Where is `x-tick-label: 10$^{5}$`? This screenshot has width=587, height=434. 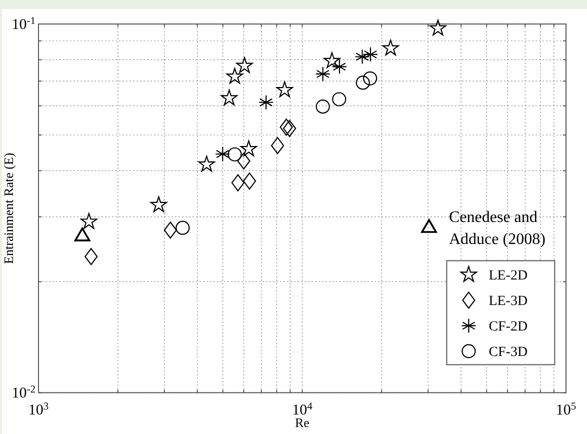
x-tick-label: 10$^{5}$ is located at coordinates (566, 410).